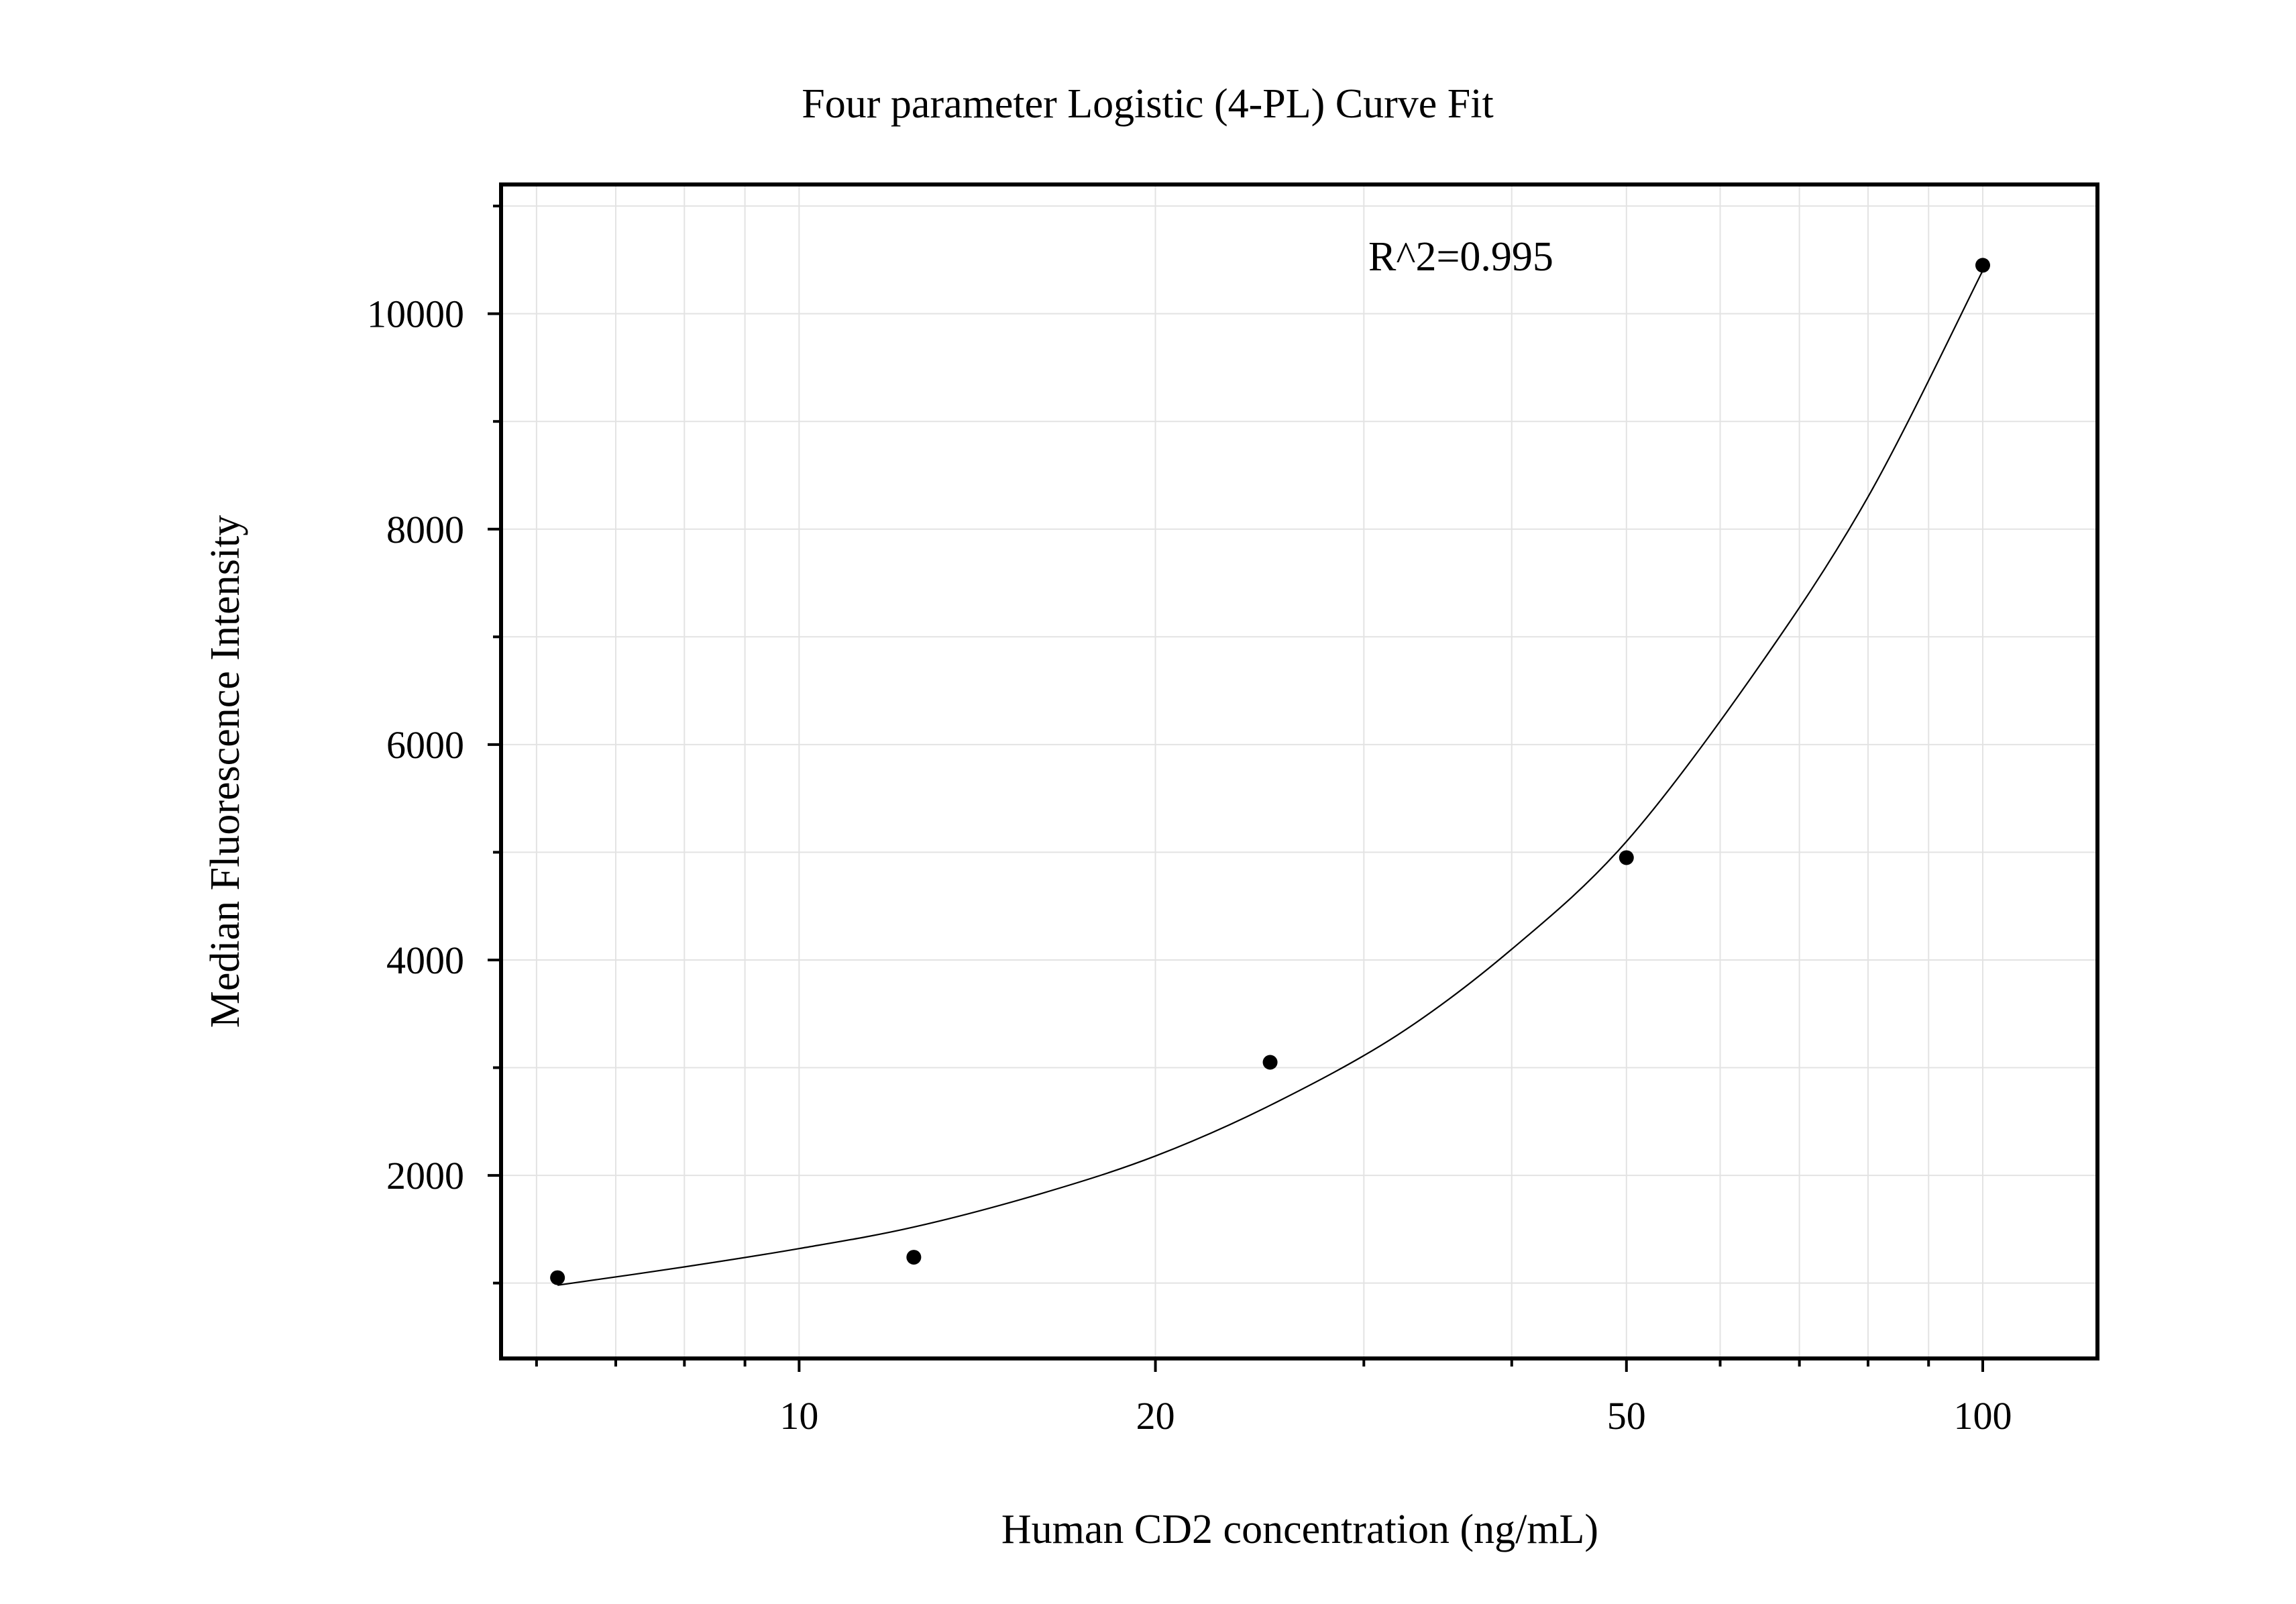 Image resolution: width=2296 pixels, height=1604 pixels. Describe the element at coordinates (1147, 104) in the screenshot. I see `chart-title: Four parameter Logistic (4-PL) Curve Fit` at that location.